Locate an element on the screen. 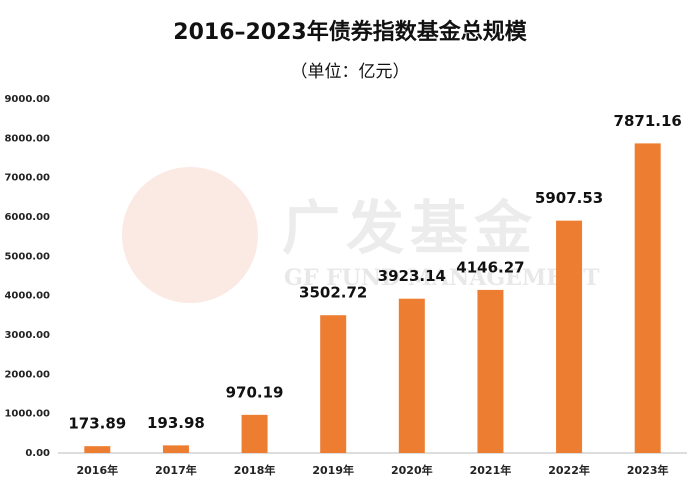  value-label: 7871.16 is located at coordinates (648, 121).